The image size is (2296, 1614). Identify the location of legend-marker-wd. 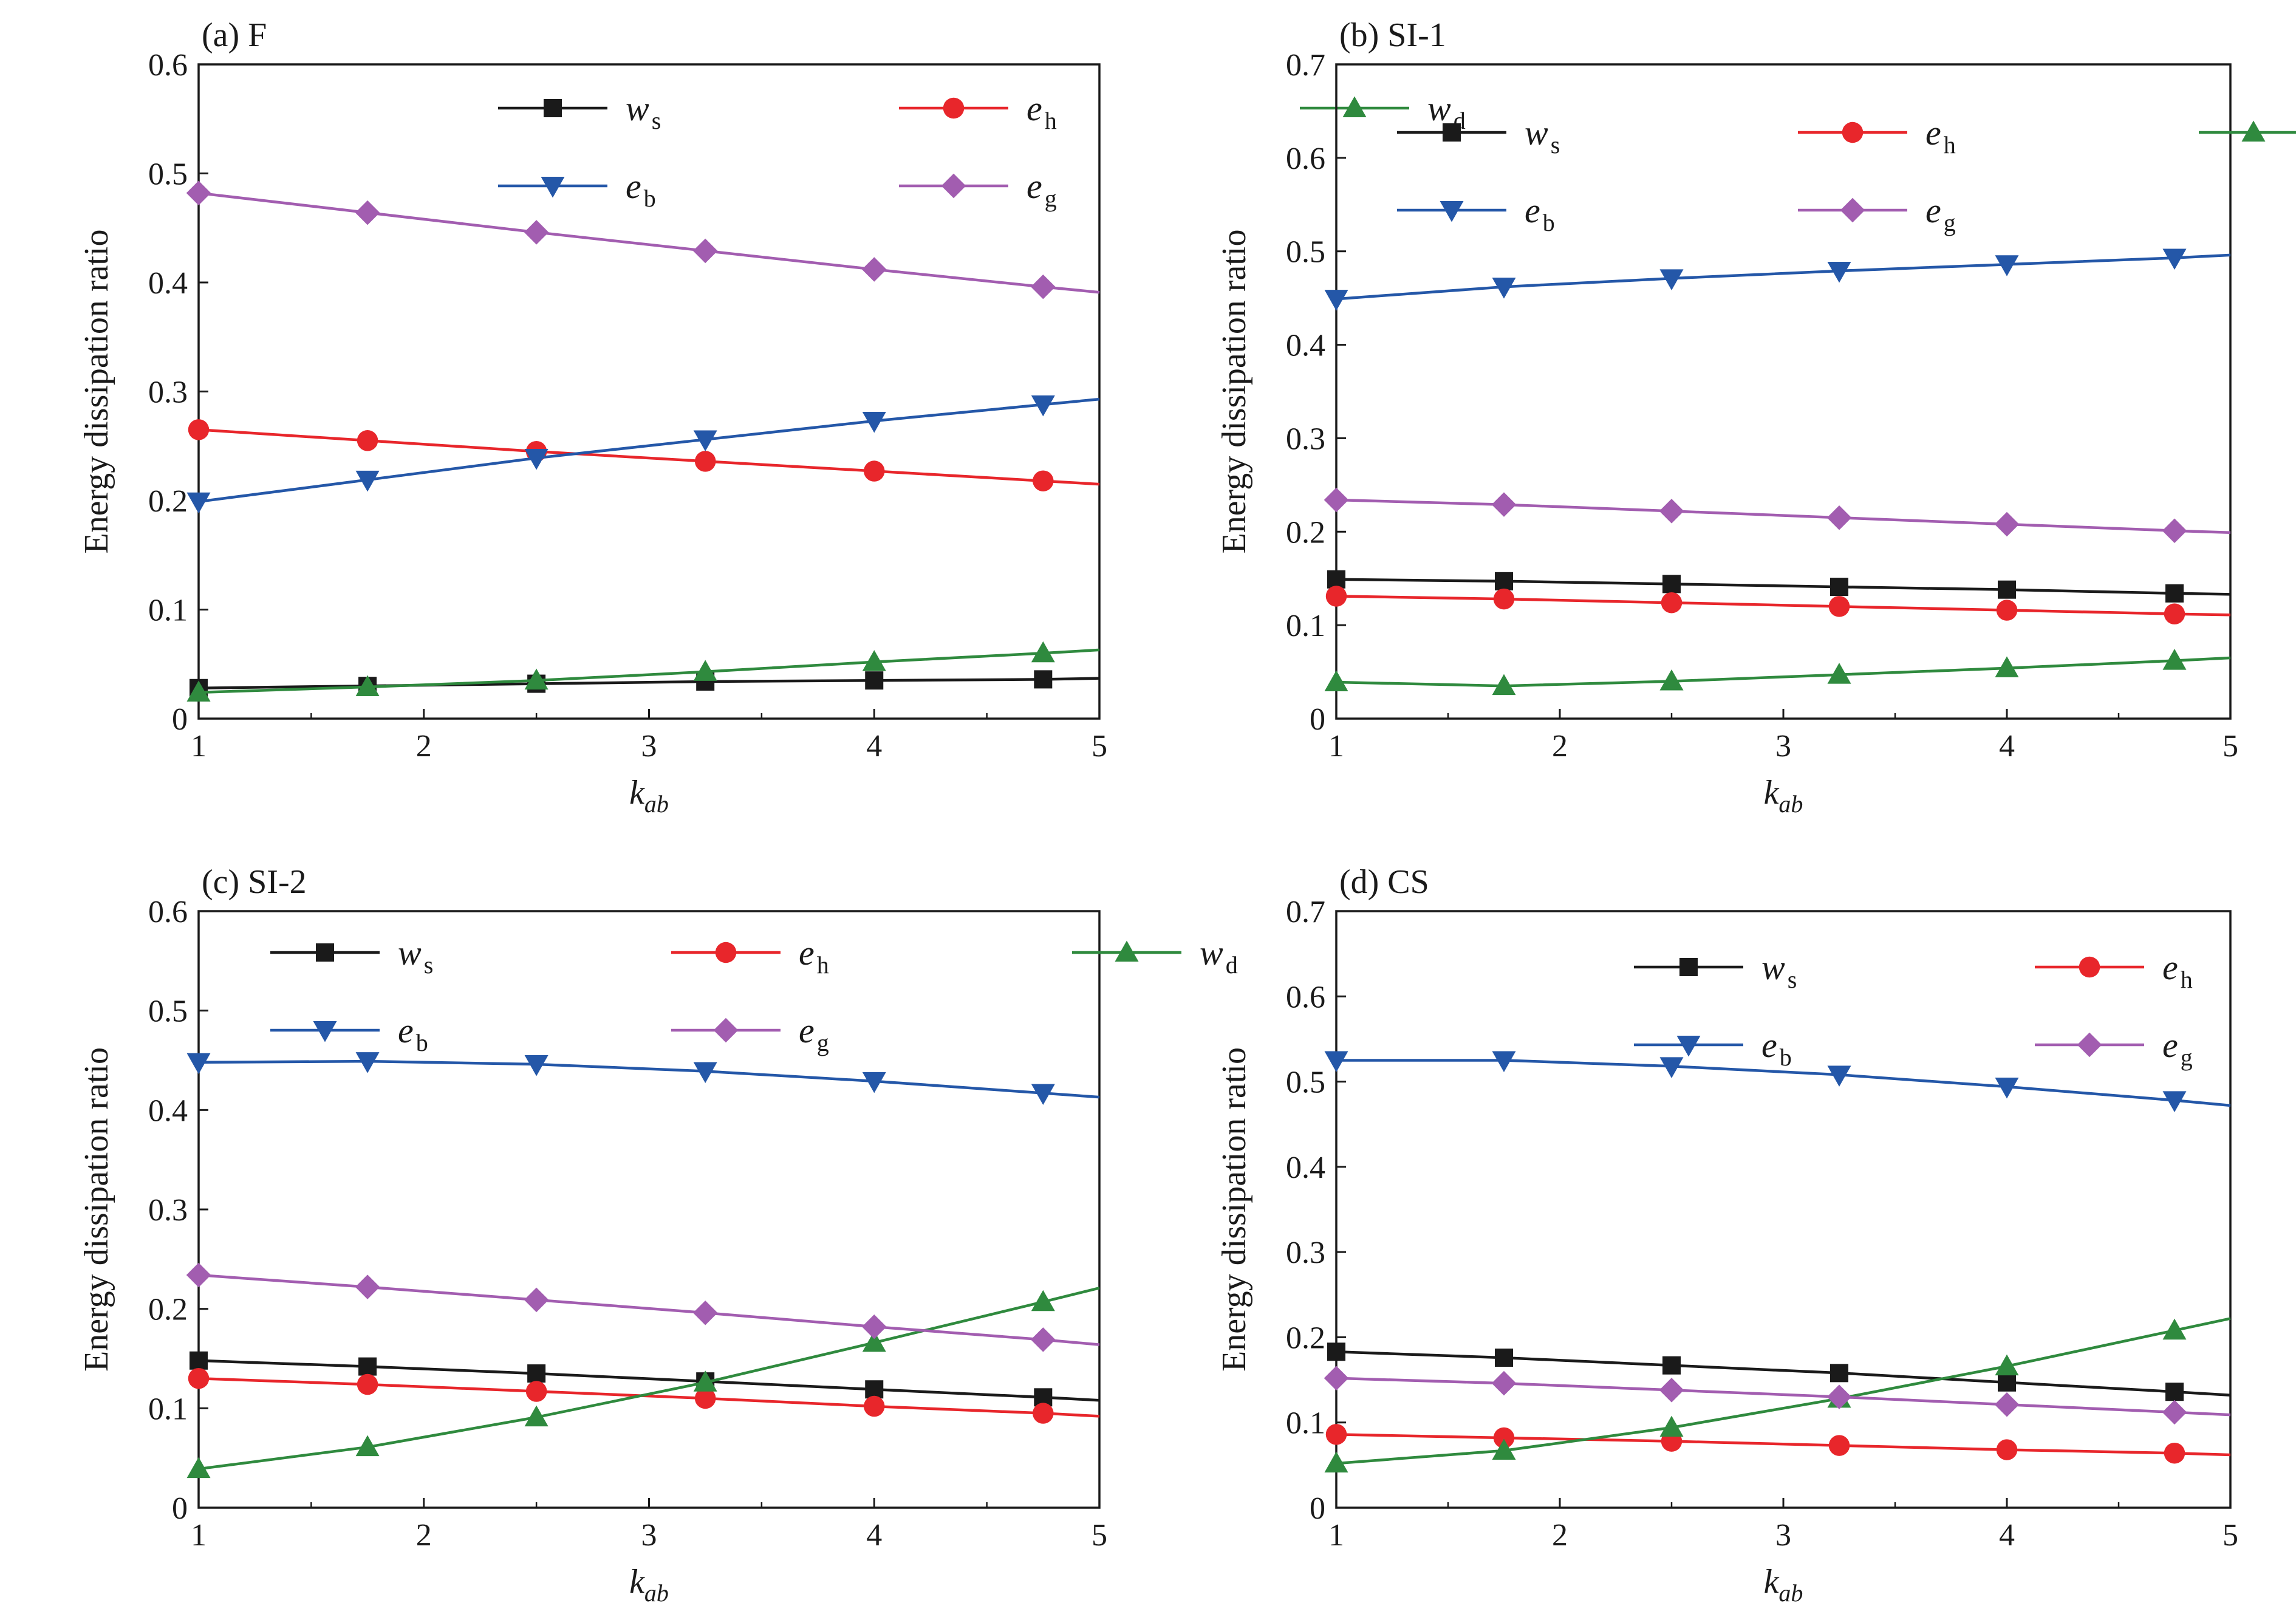
(1127, 951).